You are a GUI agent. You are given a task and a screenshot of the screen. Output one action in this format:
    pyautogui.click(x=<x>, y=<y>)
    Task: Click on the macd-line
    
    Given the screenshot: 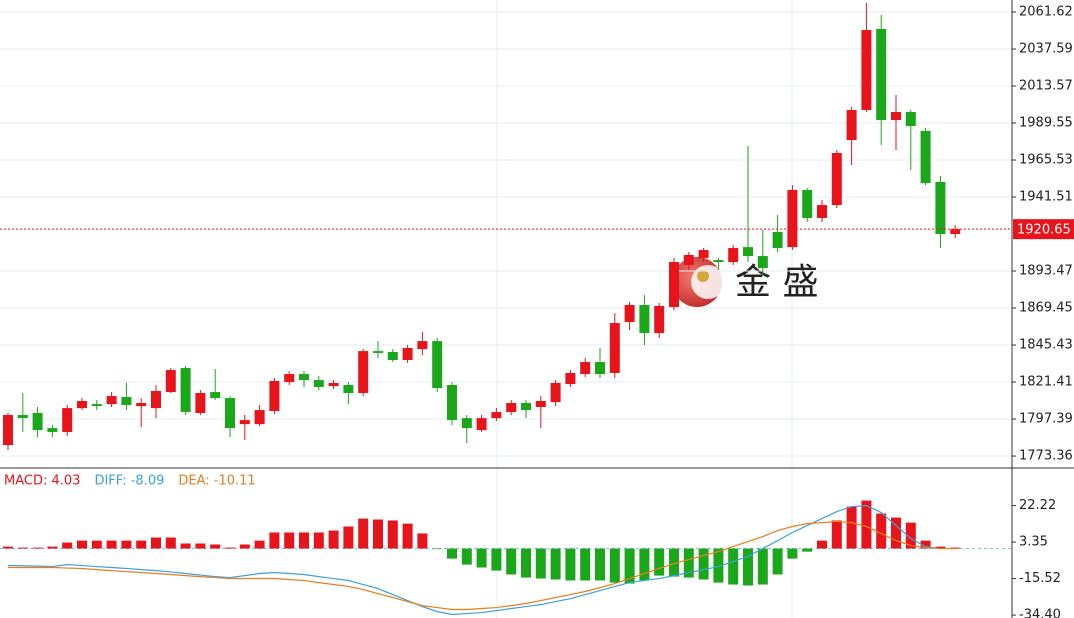 What is the action you would take?
    pyautogui.click(x=482, y=565)
    